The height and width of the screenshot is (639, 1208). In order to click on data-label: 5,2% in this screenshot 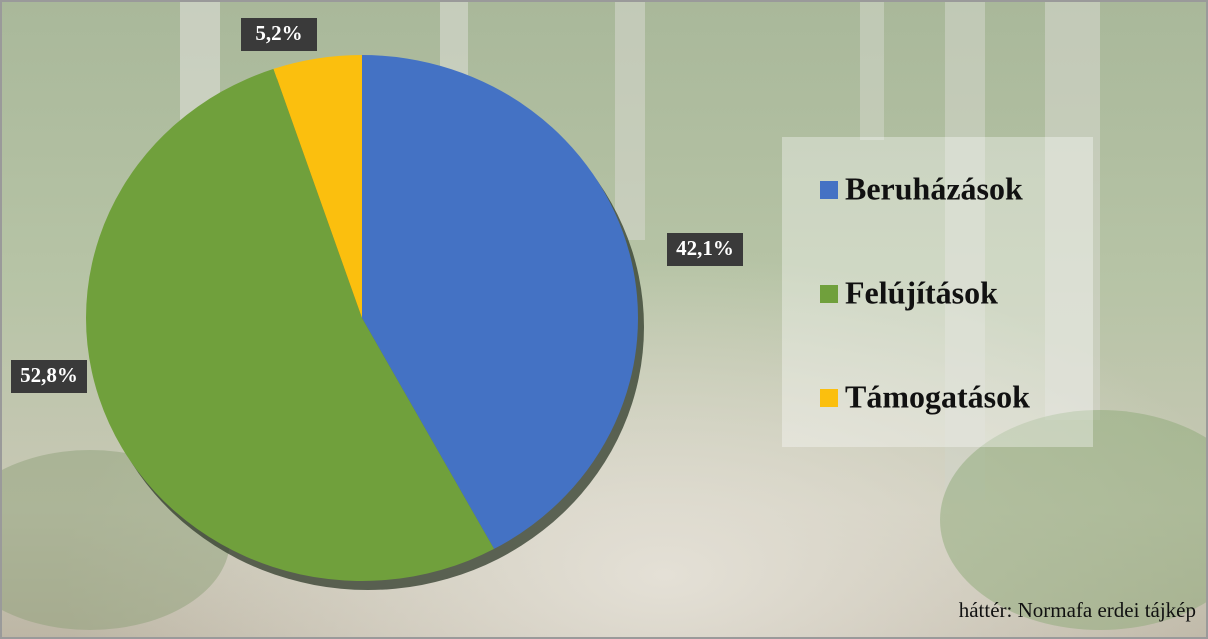, I will do `click(278, 33)`.